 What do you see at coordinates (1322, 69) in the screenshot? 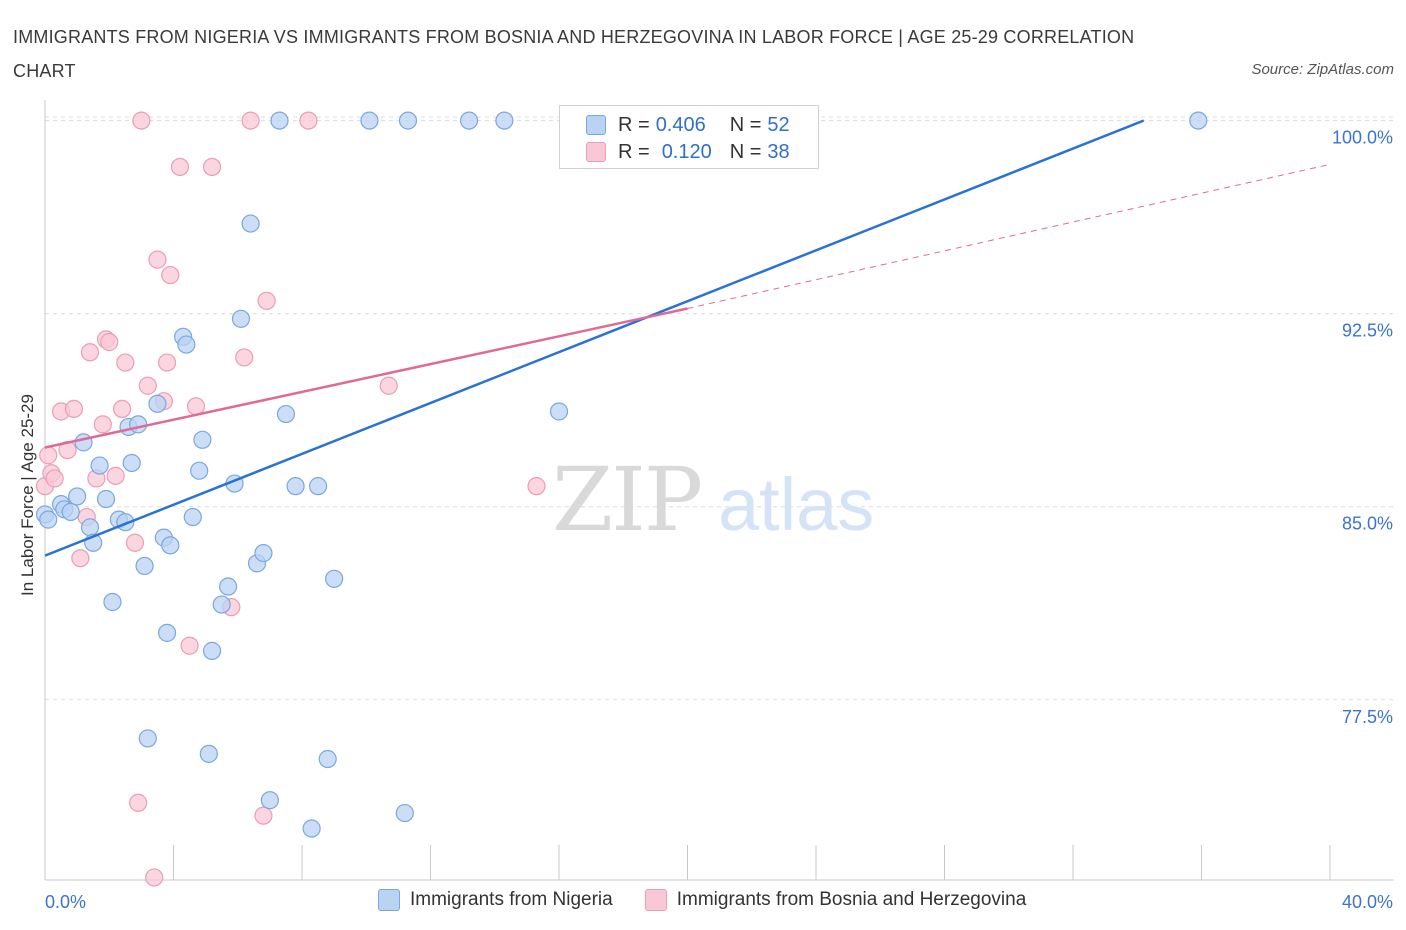
I see `source-label: Source: ZipAtlas.com` at bounding box center [1322, 69].